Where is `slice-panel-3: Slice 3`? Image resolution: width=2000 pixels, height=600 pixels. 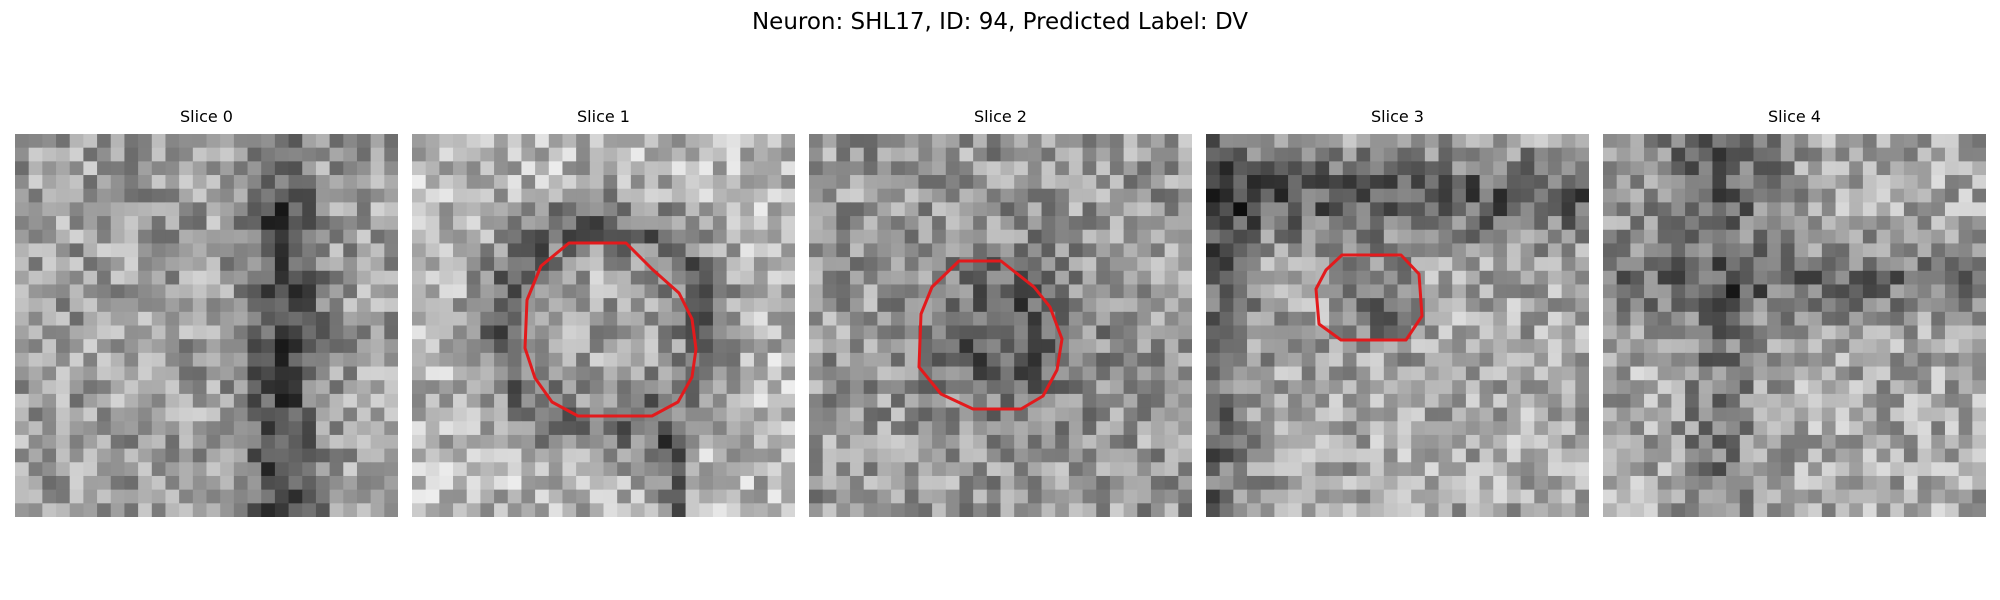 slice-panel-3: Slice 3 is located at coordinates (1397, 312).